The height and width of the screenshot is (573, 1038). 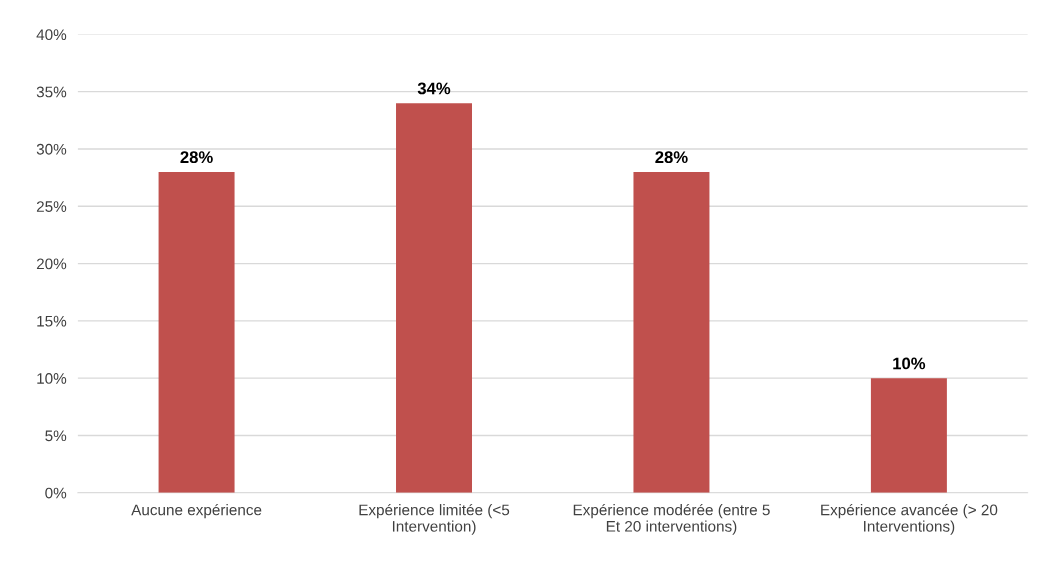 What do you see at coordinates (671, 519) in the screenshot?
I see `x-tick-label: Expérience modérée (entre 5 Et 20 interventions)` at bounding box center [671, 519].